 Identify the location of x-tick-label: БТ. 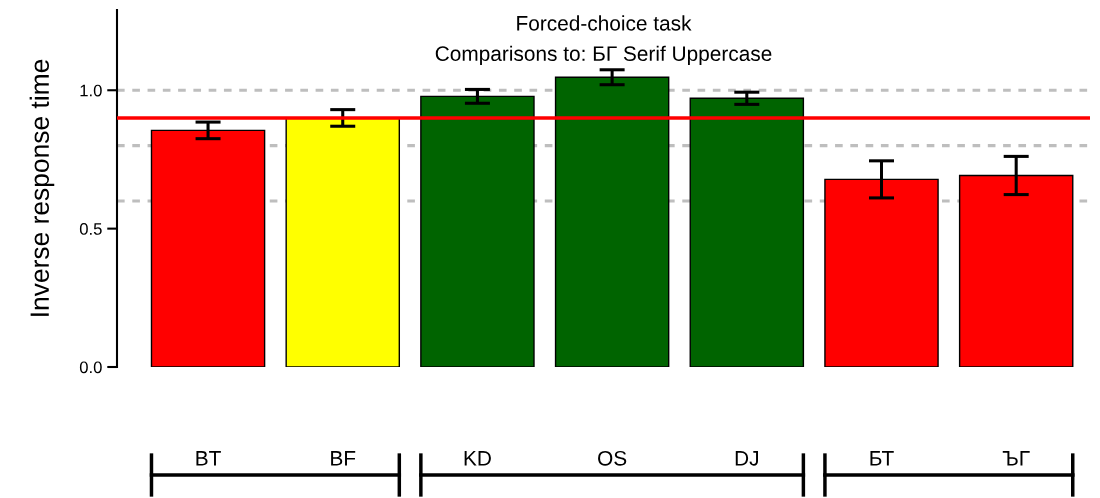
(882, 458).